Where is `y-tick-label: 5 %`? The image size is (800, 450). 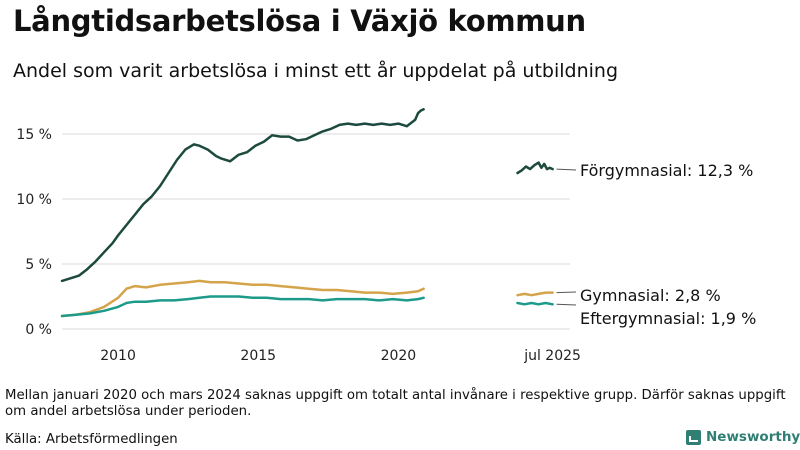
y-tick-label: 5 % is located at coordinates (38, 265).